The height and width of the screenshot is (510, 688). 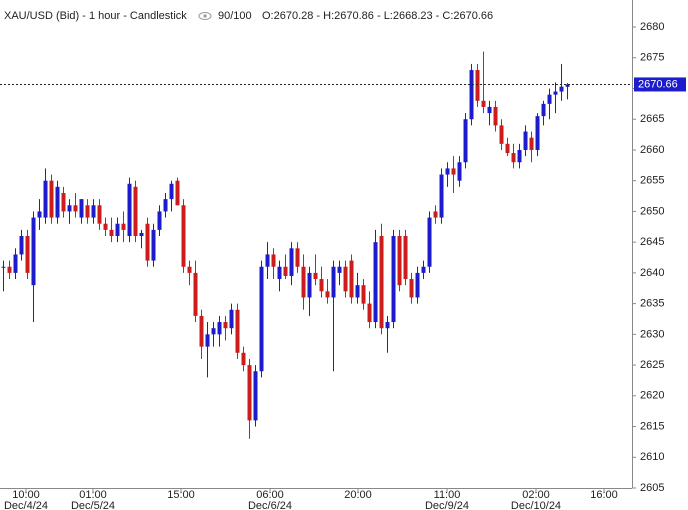 I want to click on y-tick-label: 2660, so click(x=652, y=150).